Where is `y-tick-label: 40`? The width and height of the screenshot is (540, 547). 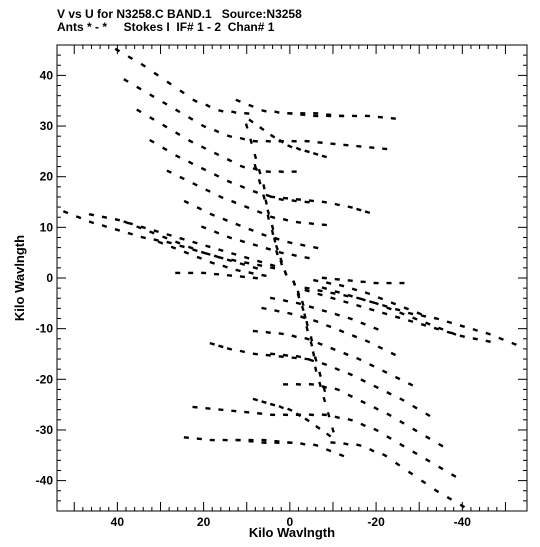
y-tick-label: 40 is located at coordinates (47, 75).